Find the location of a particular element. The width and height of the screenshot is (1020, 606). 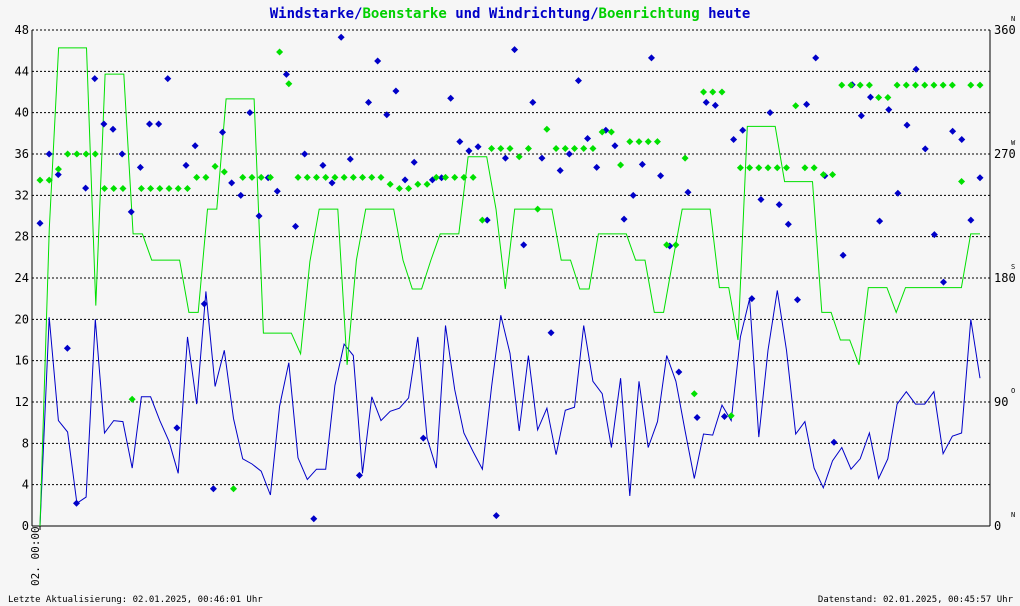

left-tick-label: 24 is located at coordinates (22, 278).